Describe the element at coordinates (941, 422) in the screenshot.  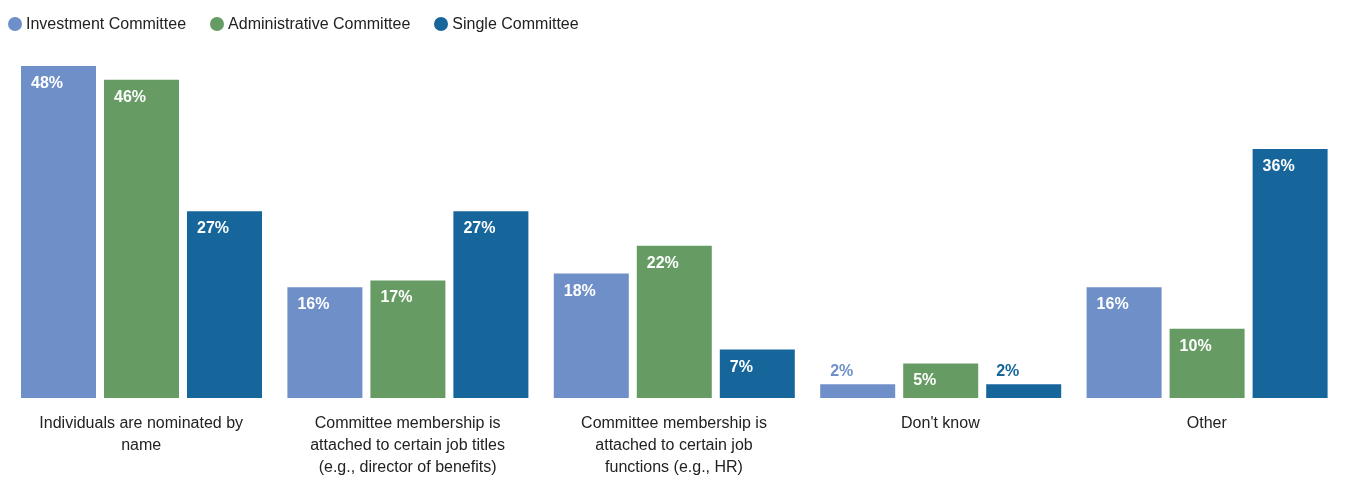
I see `x-tick-label: Don't know` at that location.